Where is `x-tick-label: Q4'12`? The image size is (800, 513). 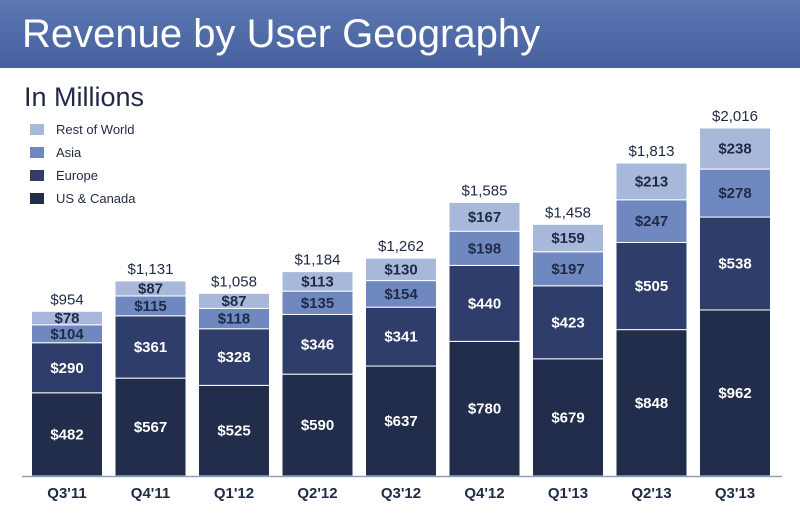
x-tick-label: Q4'12 is located at coordinates (484, 493).